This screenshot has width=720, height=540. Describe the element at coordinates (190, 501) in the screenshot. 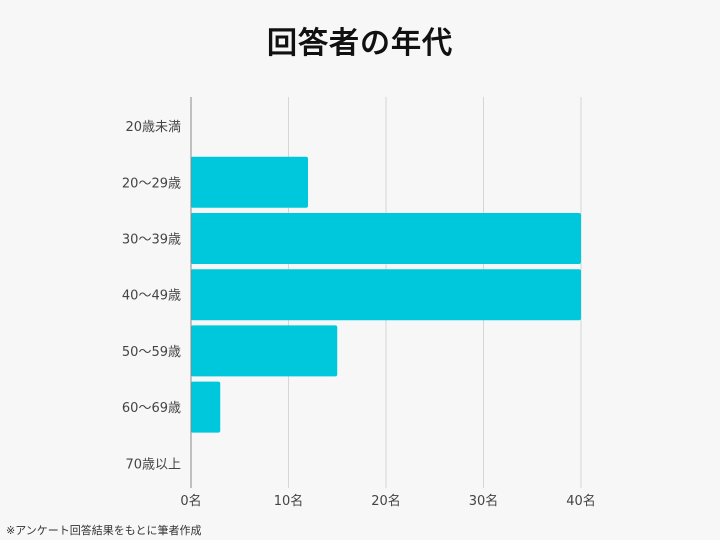

I see `x-tick-label: 0名` at that location.